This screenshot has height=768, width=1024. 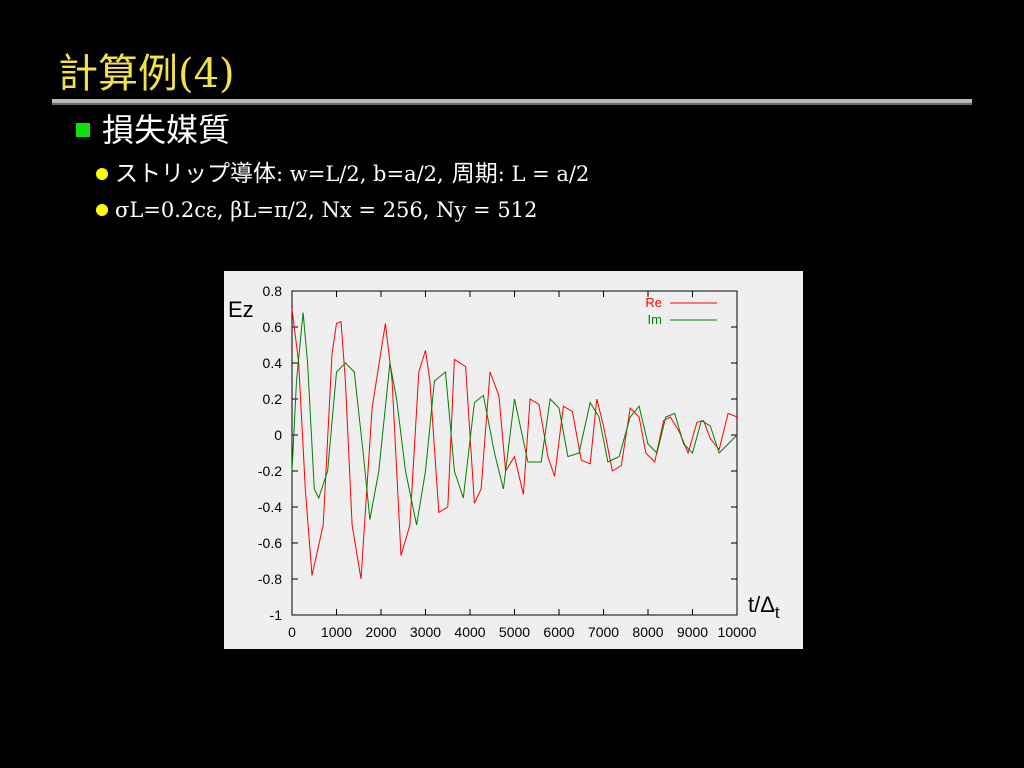 What do you see at coordinates (380, 632) in the screenshot?
I see `x-tick-label: 2000` at bounding box center [380, 632].